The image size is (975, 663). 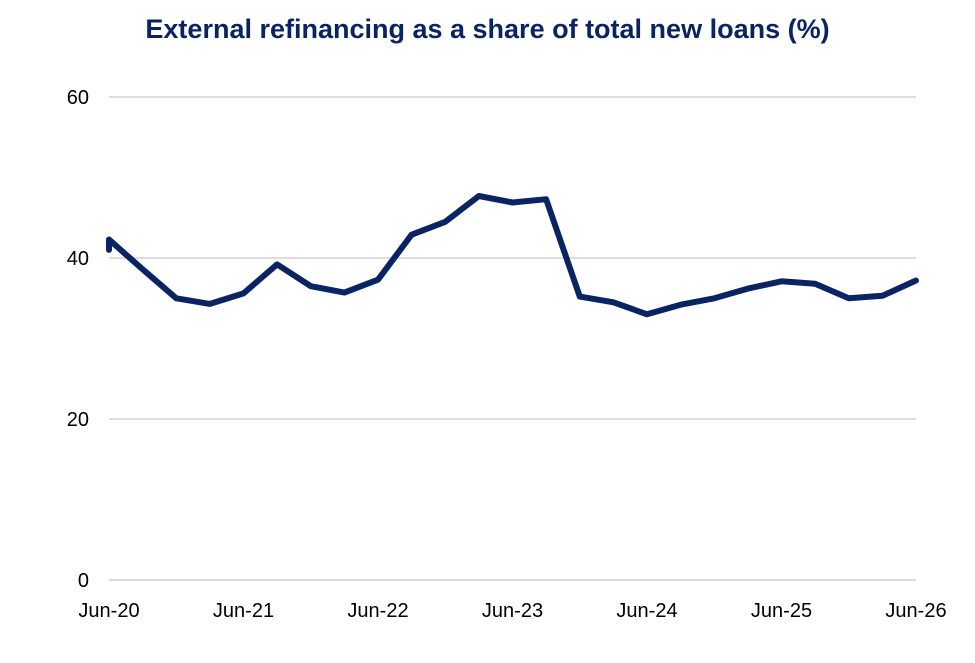 What do you see at coordinates (78, 98) in the screenshot?
I see `y-tick-label: 60` at bounding box center [78, 98].